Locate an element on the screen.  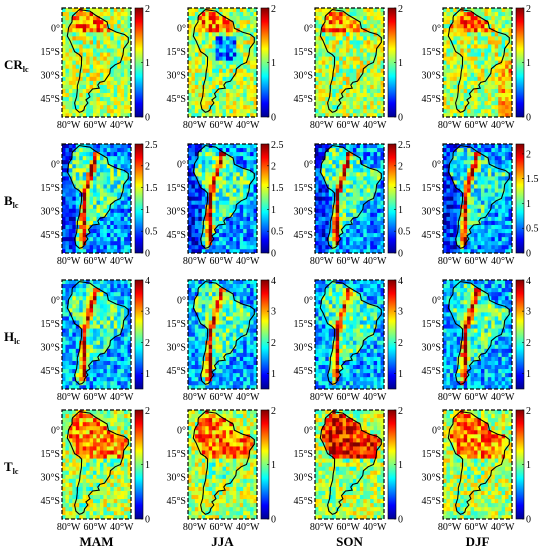
lat-tick-label: 0° is located at coordinates (436, 29).